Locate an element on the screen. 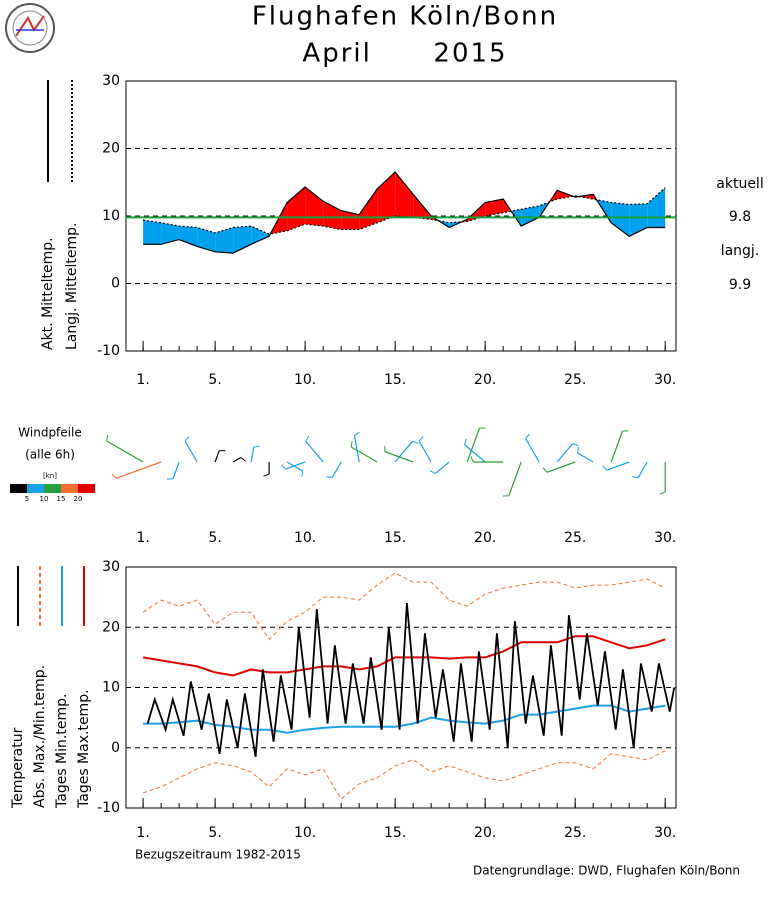 Image resolution: width=782 pixels, height=900 pixels. scale-label: [kn] is located at coordinates (50, 476).